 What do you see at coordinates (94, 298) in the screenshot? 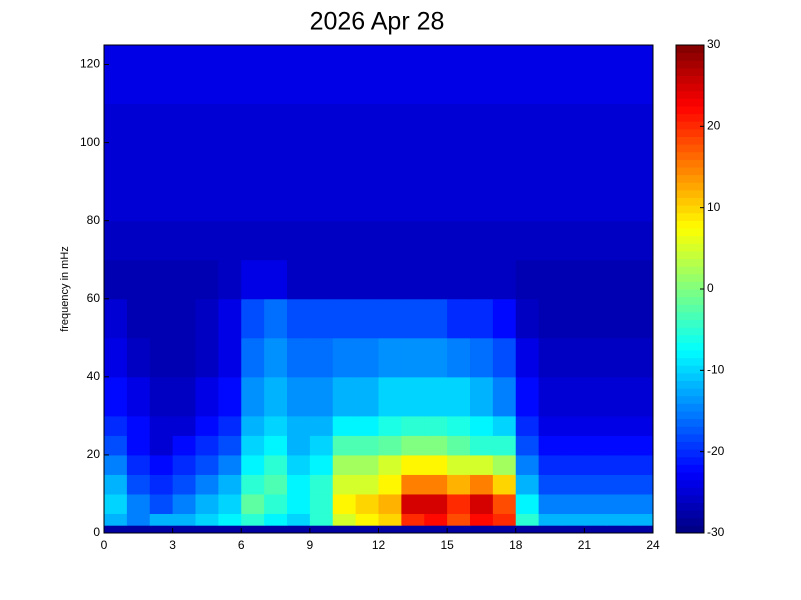
I see `y-tick-label: 60` at bounding box center [94, 298].